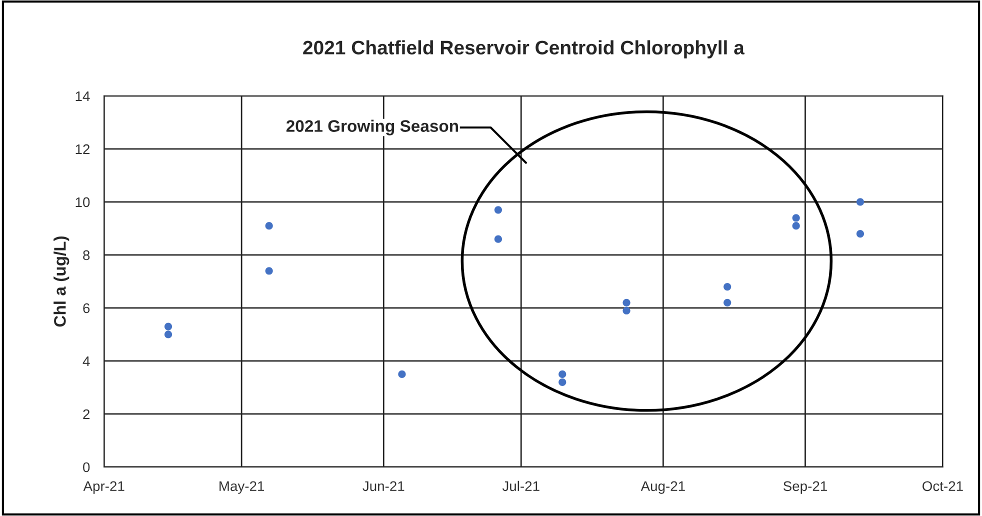  Describe the element at coordinates (942, 486) in the screenshot. I see `x-tick-label: Oct-21` at that location.